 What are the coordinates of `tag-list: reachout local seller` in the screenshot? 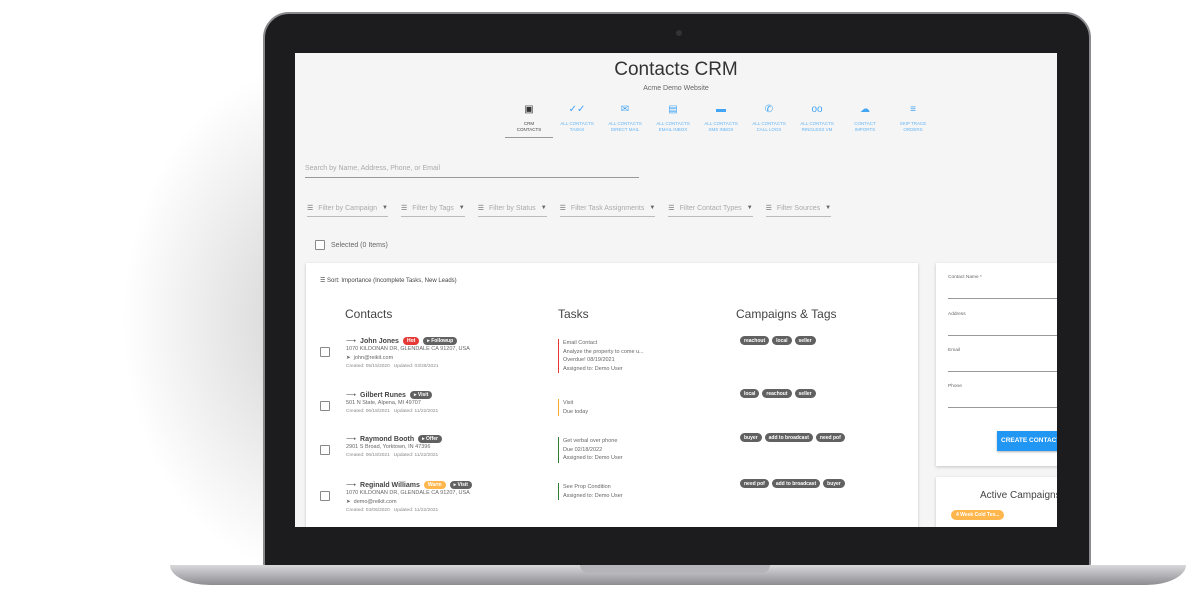 It's located at (778, 340).